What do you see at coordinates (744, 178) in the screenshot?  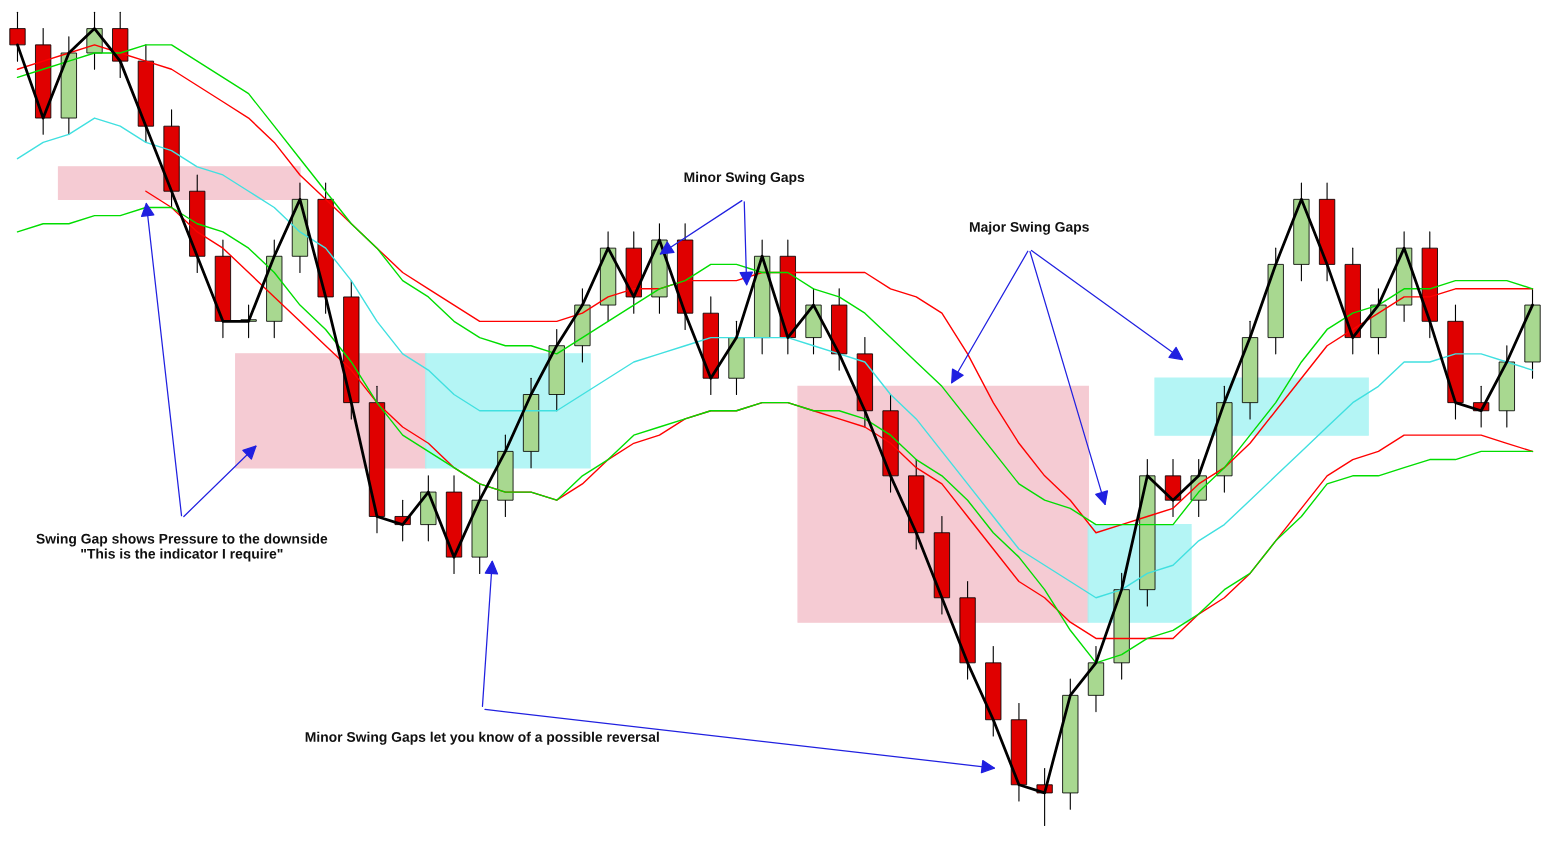 I see `annotation: Minor Swing Gaps` at bounding box center [744, 178].